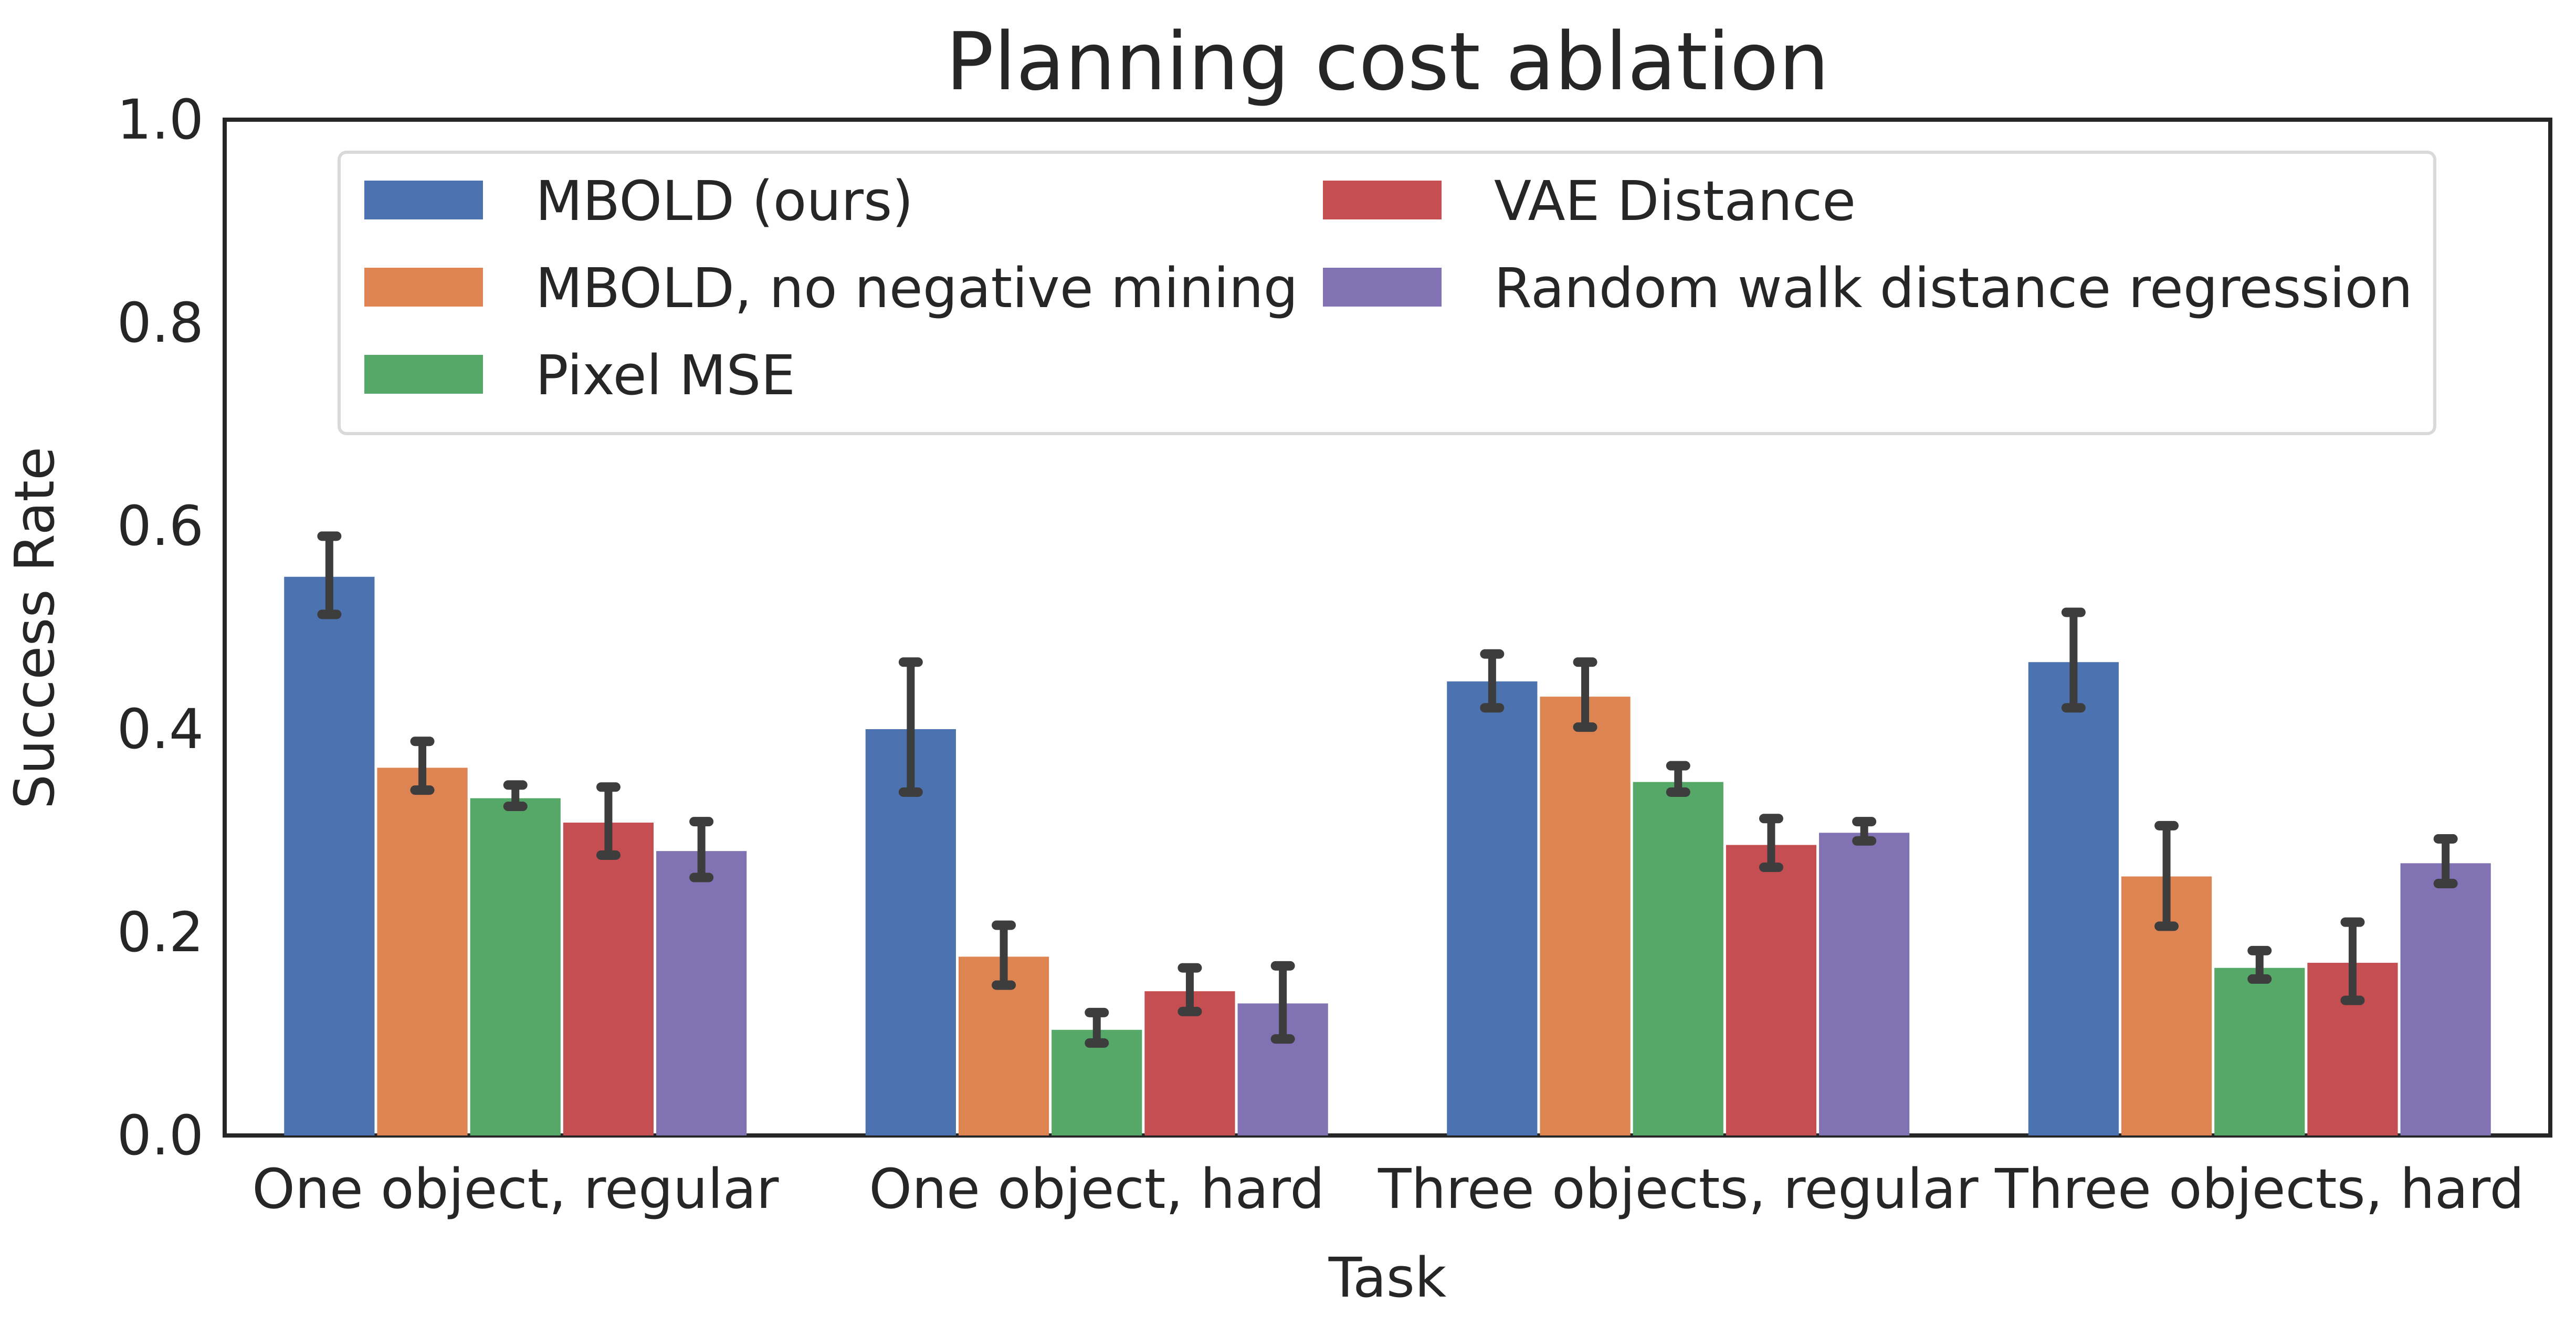  I want to click on y-tick-label: 0.4, so click(161, 729).